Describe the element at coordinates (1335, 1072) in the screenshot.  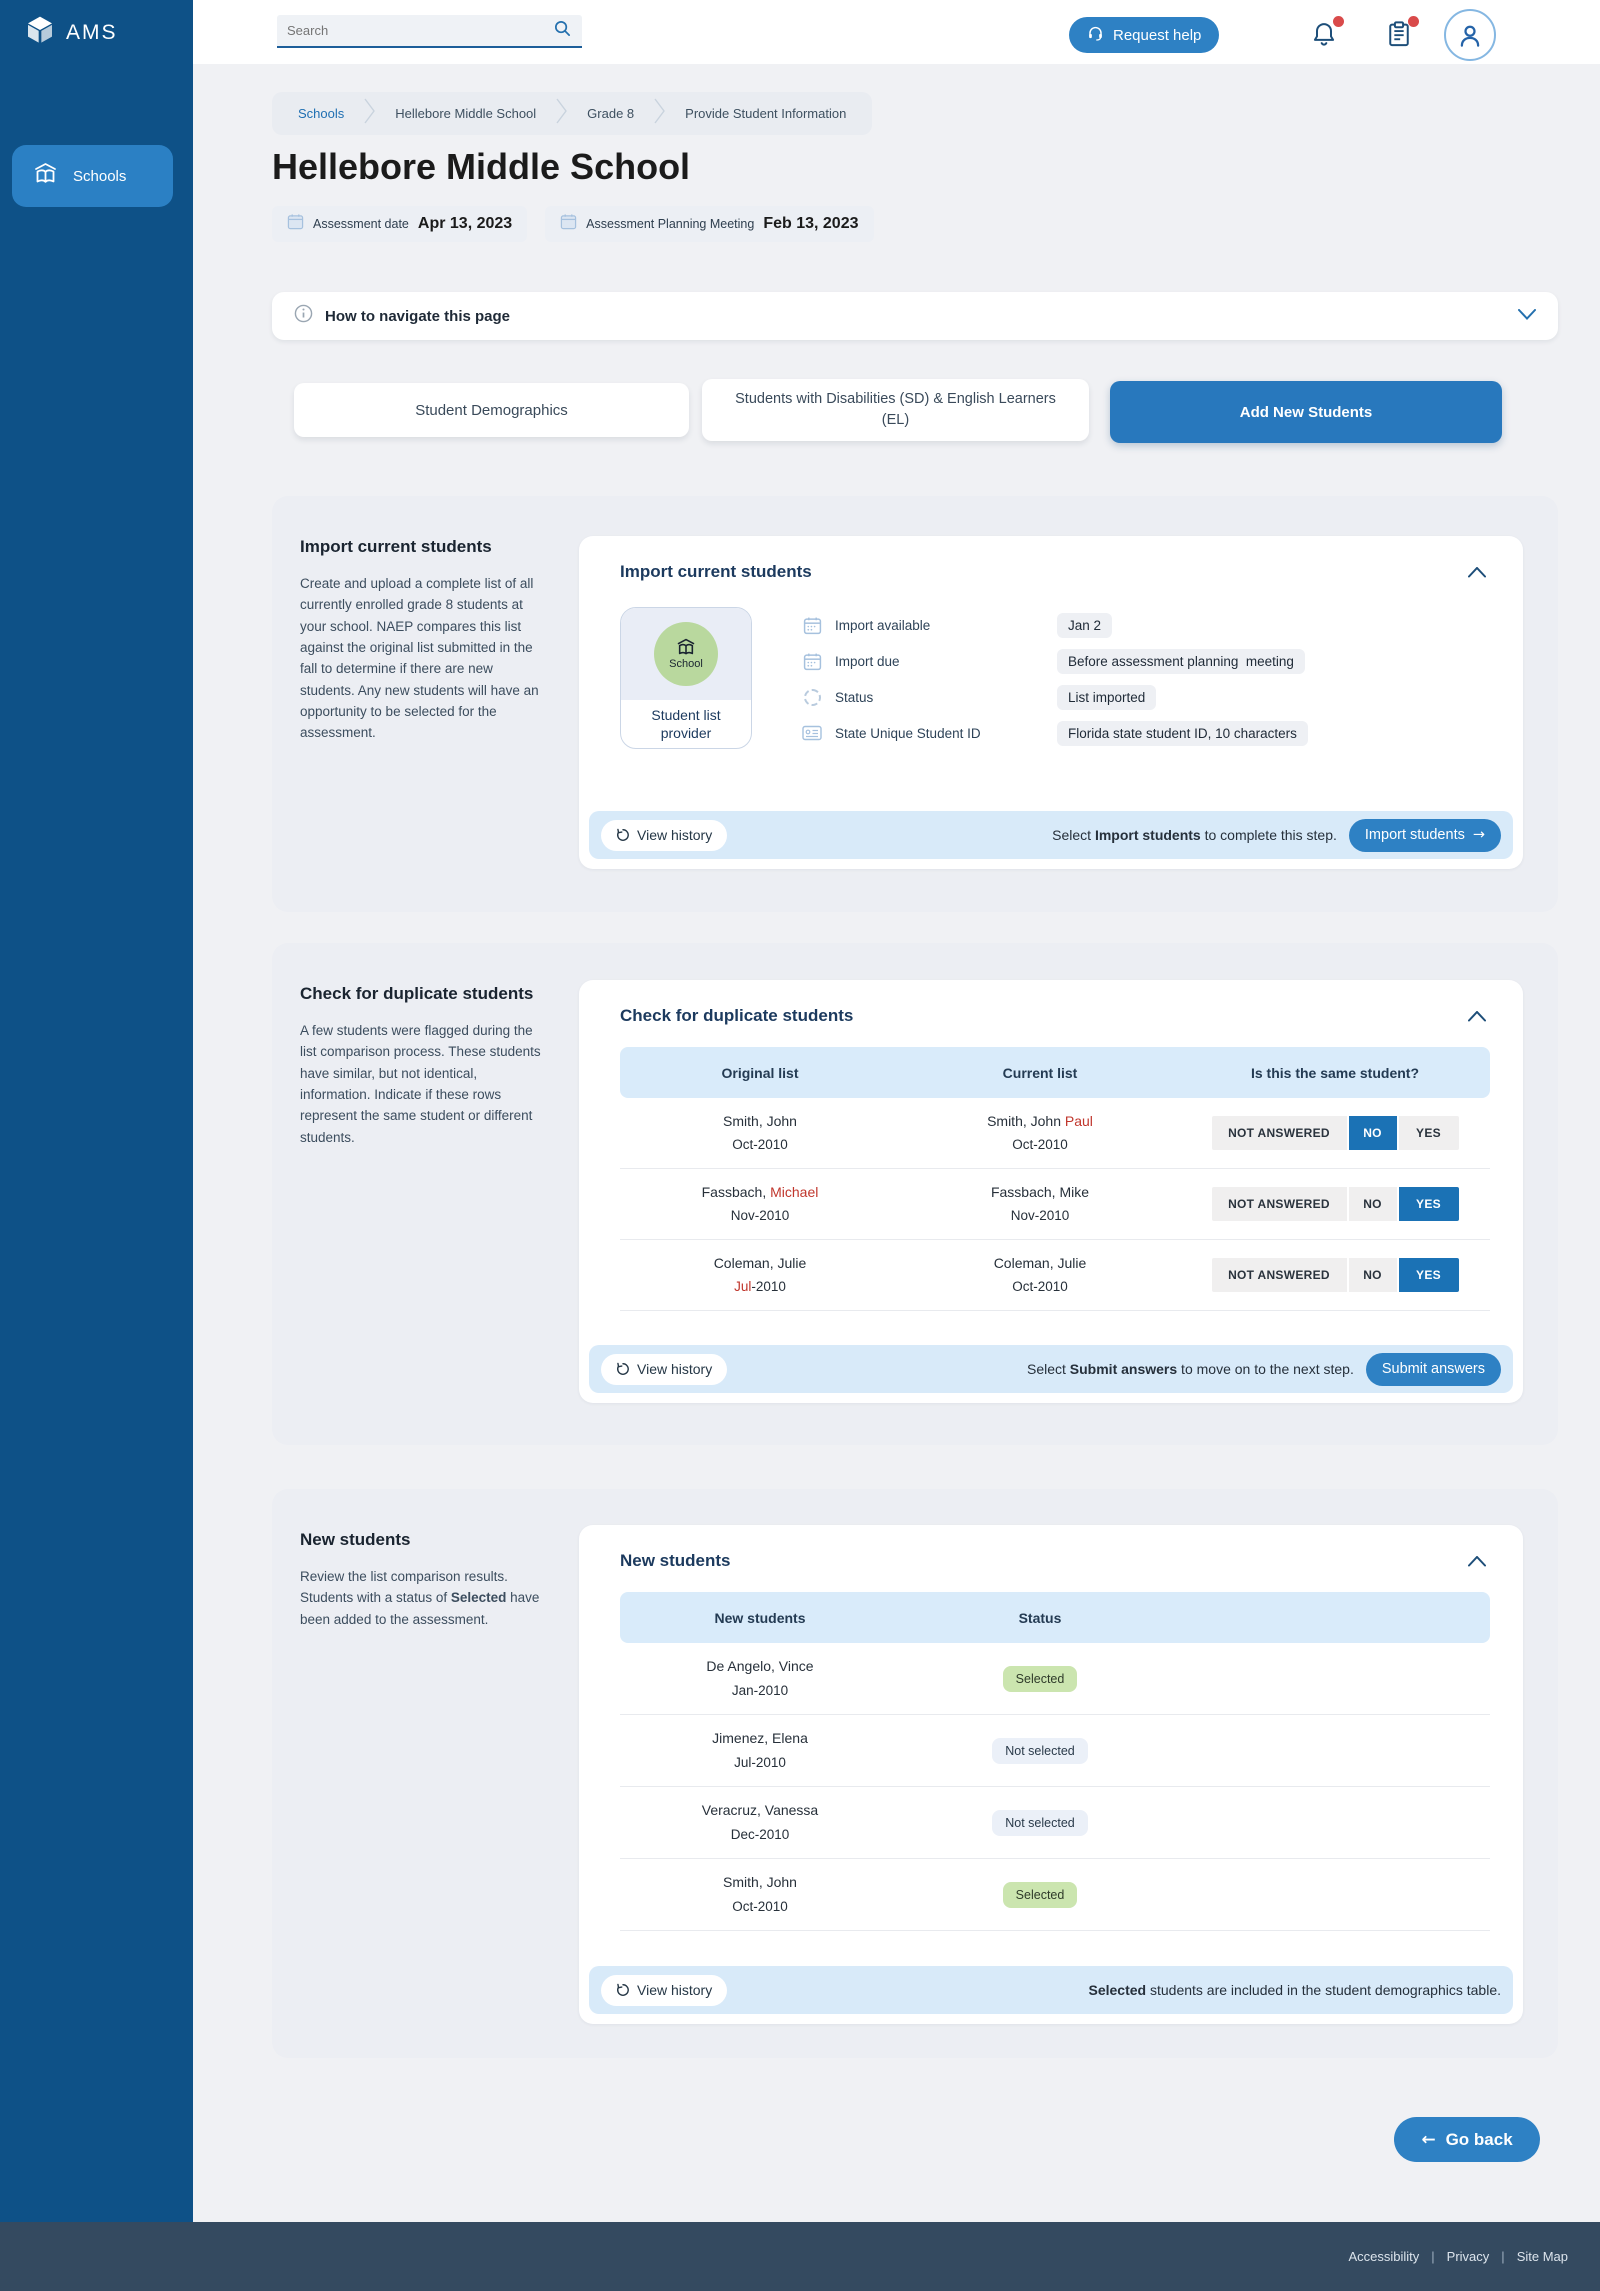
I see `col-same-student: Is this the same student?` at that location.